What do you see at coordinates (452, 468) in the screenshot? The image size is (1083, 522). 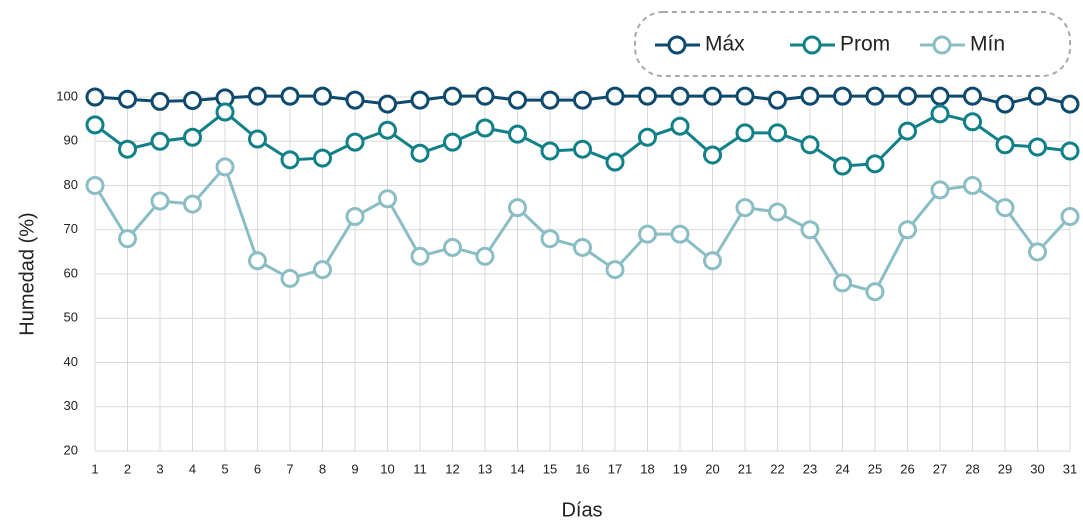 I see `x-tick-label: 12` at bounding box center [452, 468].